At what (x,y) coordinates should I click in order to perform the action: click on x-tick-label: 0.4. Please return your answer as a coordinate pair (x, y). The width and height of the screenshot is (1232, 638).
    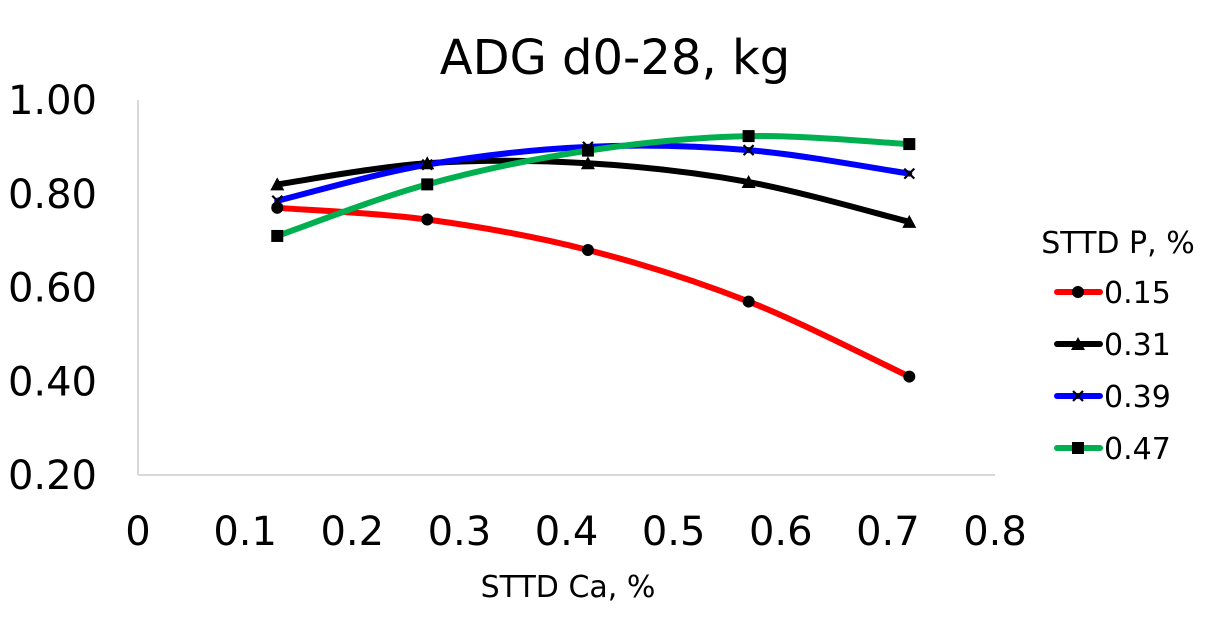
    Looking at the image, I should click on (567, 532).